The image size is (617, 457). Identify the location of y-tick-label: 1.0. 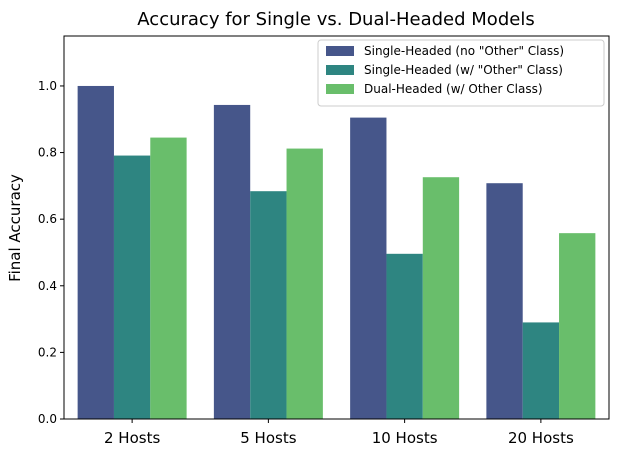
(47, 86).